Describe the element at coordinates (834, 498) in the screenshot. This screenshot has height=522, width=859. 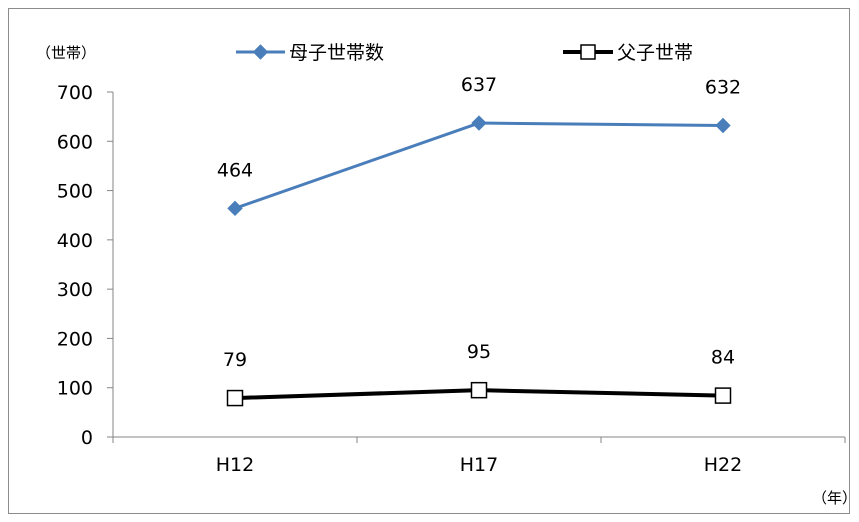
I see `x-unit-label: （年）` at that location.